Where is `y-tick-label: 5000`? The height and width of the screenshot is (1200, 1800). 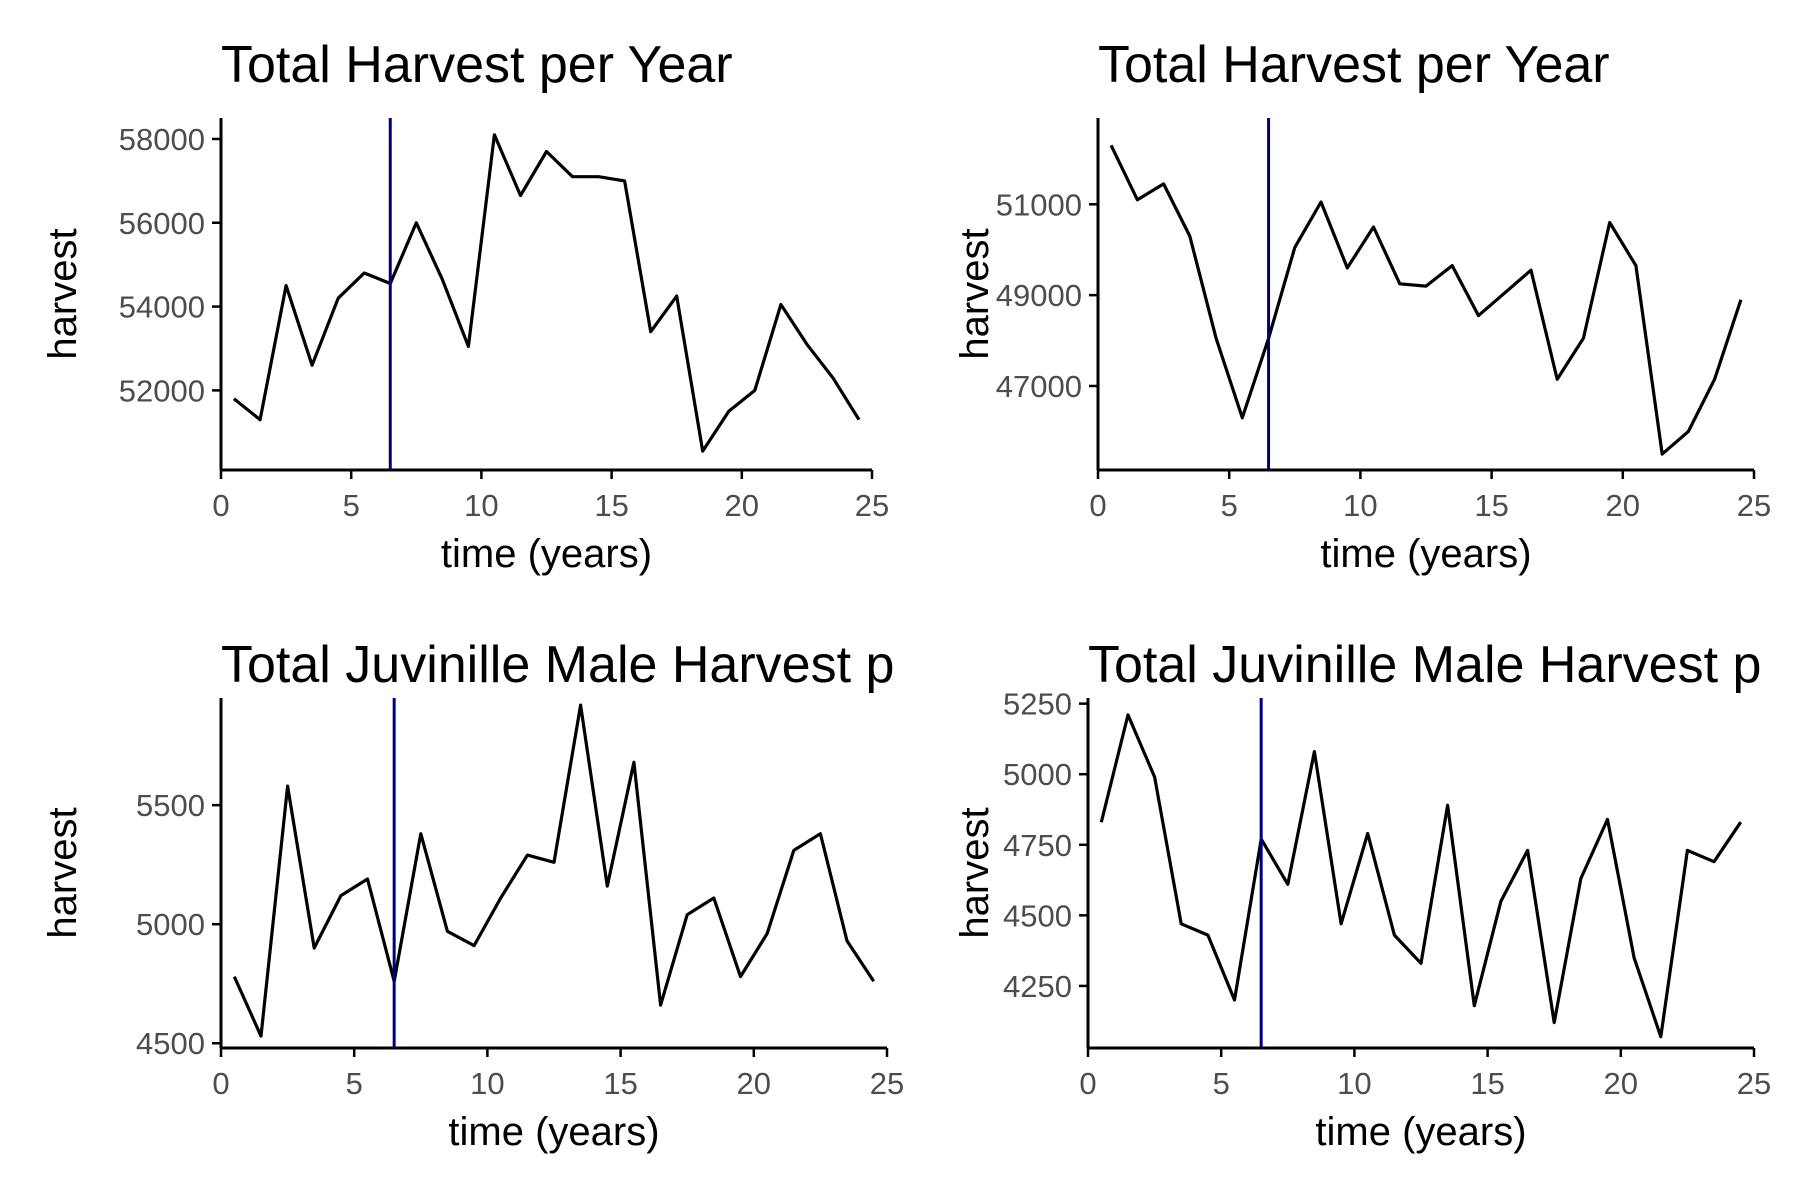
y-tick-label: 5000 is located at coordinates (1037, 774).